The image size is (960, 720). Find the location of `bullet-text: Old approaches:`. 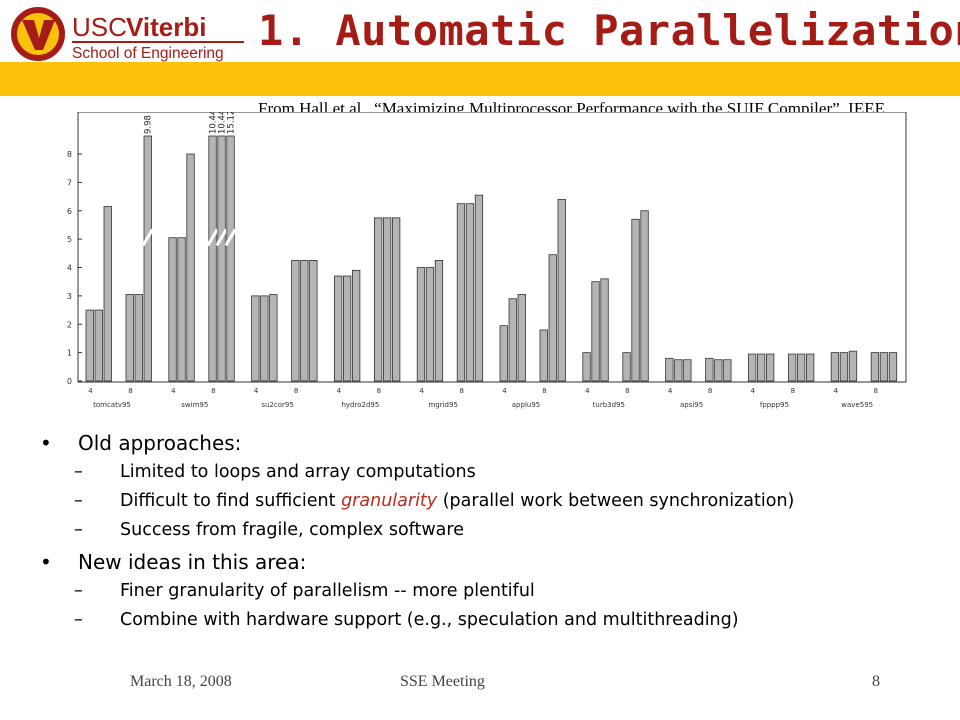

bullet-text: Old approaches: is located at coordinates (160, 443).